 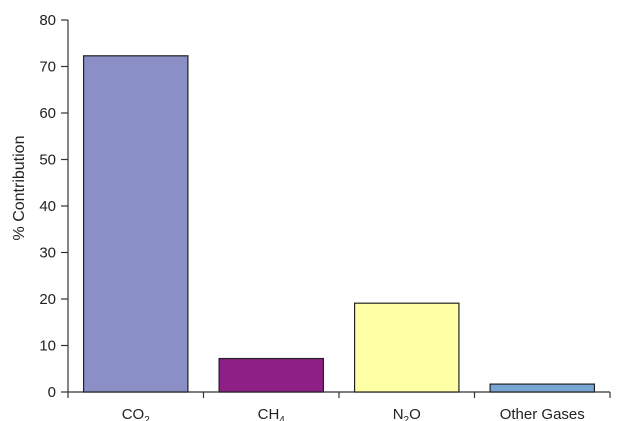 What do you see at coordinates (136, 413) in the screenshot?
I see `x-category-label: CO2` at bounding box center [136, 413].